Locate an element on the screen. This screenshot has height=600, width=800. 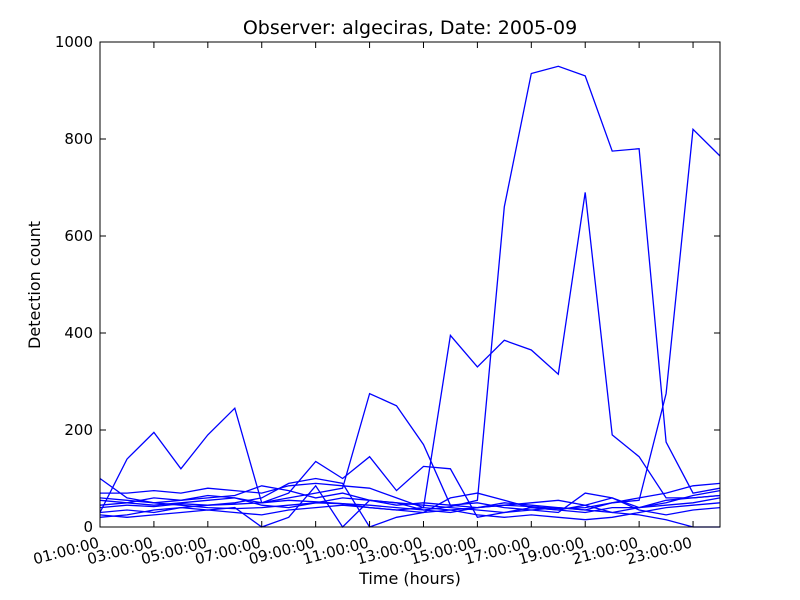
y-tick-label: 200 is located at coordinates (78, 430).